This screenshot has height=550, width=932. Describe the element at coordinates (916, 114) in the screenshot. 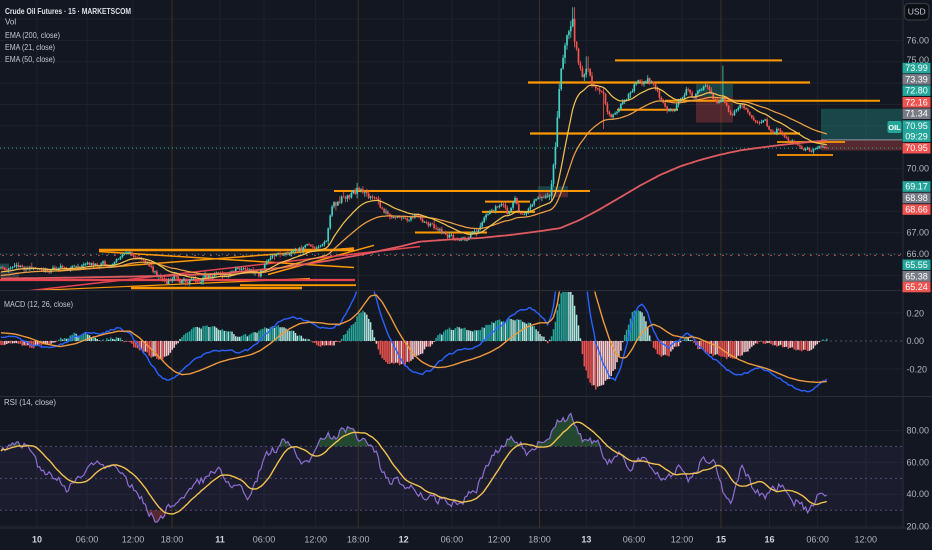

I see `svg-text: 71.34` at that location.